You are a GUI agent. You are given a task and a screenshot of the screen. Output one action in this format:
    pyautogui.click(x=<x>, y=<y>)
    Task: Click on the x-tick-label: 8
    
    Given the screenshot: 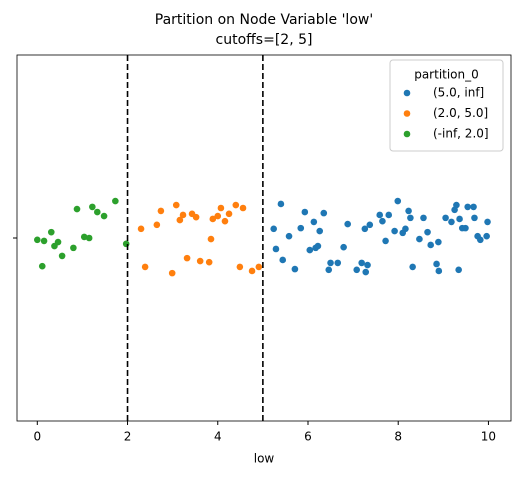 What is the action you would take?
    pyautogui.click(x=398, y=437)
    